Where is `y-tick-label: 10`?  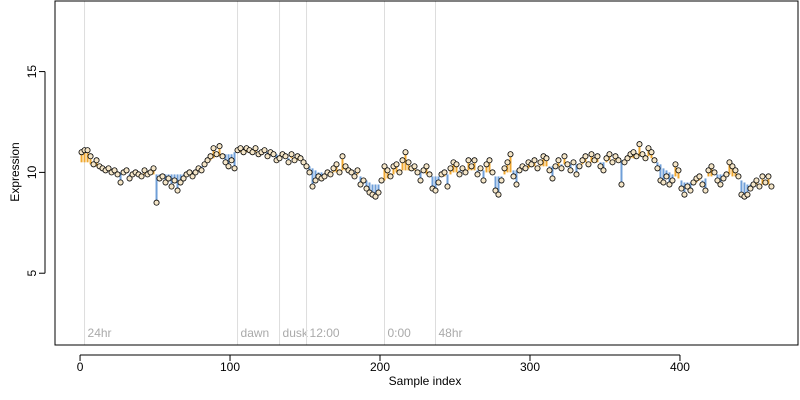
y-tick-label: 10 is located at coordinates (32, 172).